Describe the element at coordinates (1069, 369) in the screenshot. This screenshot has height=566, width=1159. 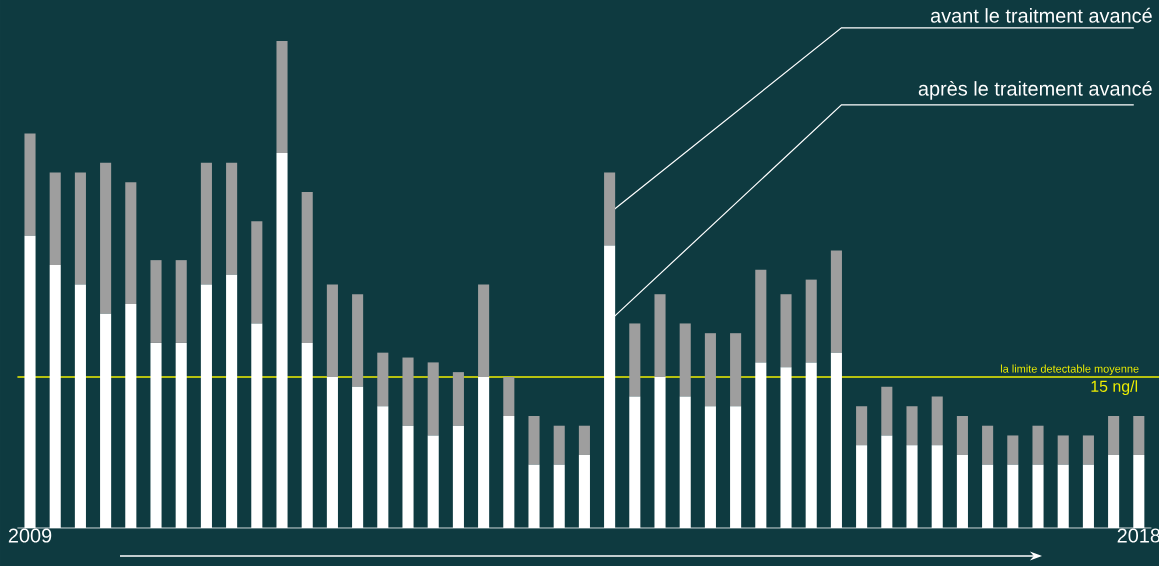
I see `ref-line-label: la limite detectable moyenne` at that location.